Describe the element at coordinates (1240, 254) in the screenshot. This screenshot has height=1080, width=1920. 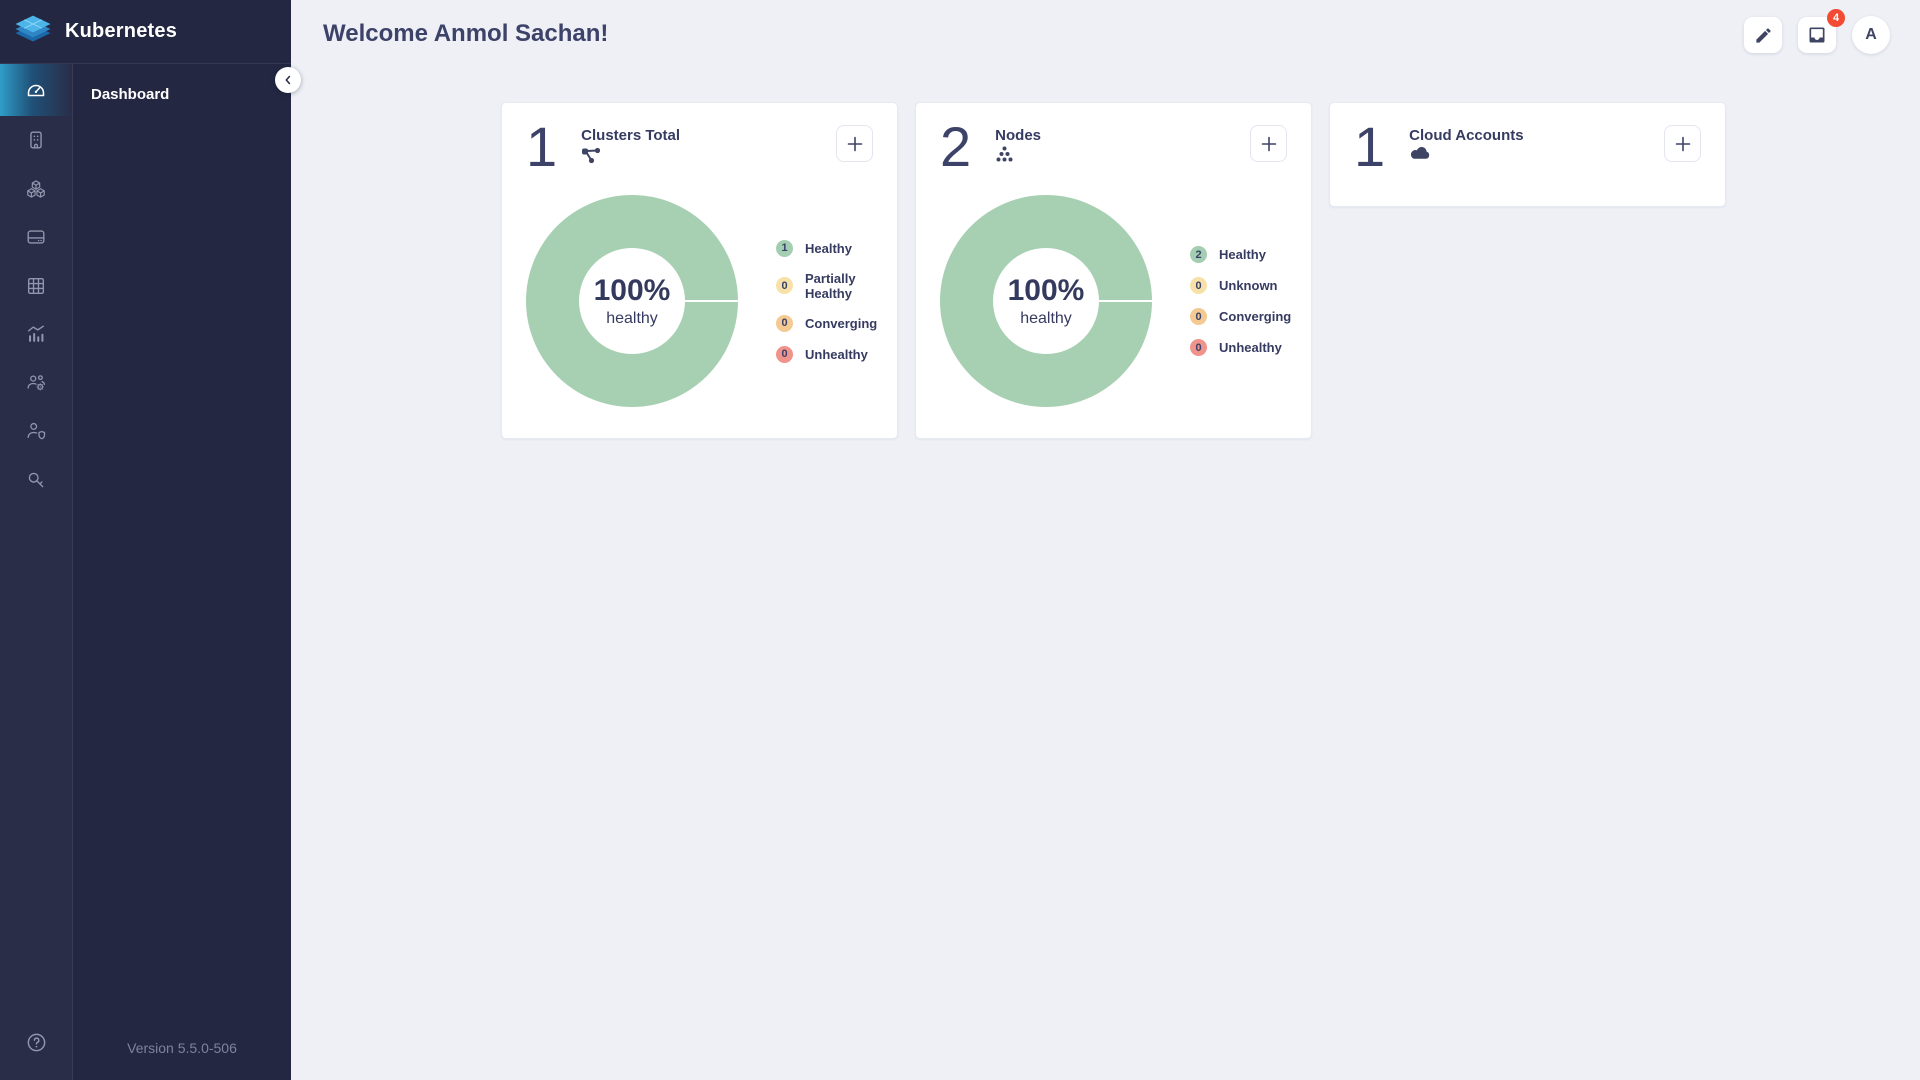
I see `legend-item: 2 Healthy` at that location.